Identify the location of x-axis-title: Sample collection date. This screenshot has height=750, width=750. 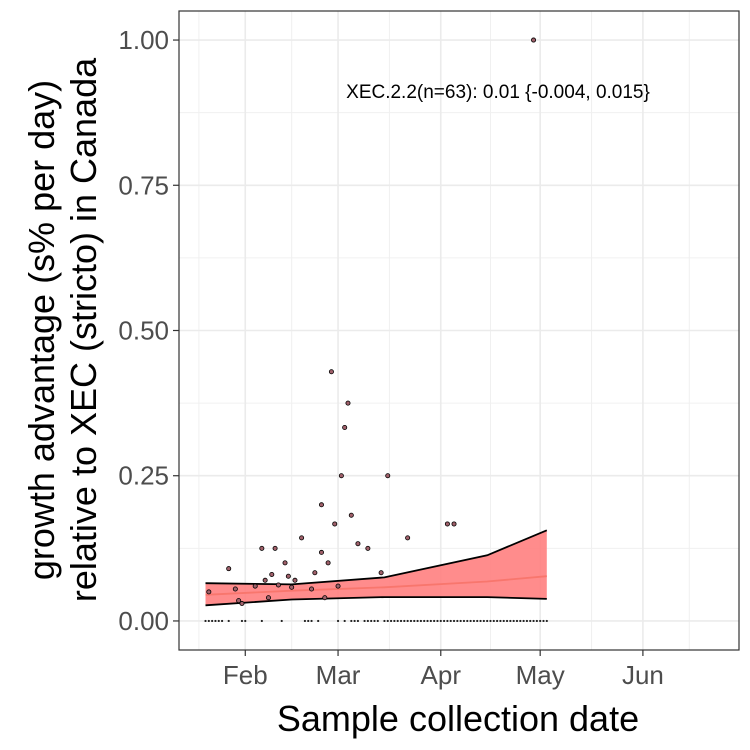
(458, 718).